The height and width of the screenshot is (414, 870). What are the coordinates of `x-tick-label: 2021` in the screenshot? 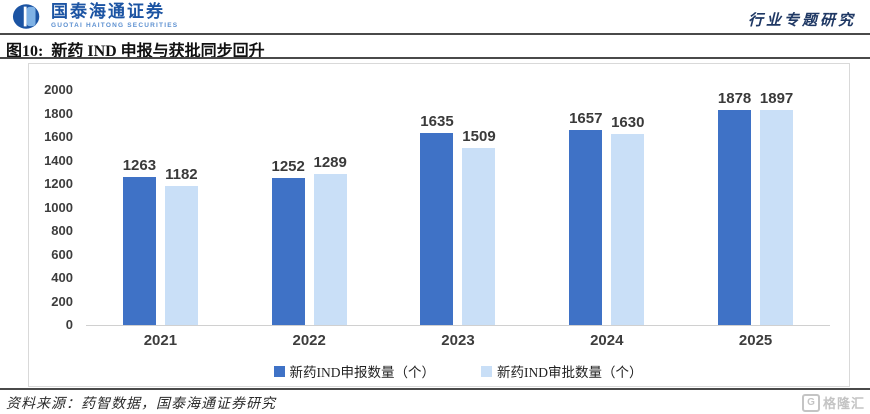 It's located at (160, 340).